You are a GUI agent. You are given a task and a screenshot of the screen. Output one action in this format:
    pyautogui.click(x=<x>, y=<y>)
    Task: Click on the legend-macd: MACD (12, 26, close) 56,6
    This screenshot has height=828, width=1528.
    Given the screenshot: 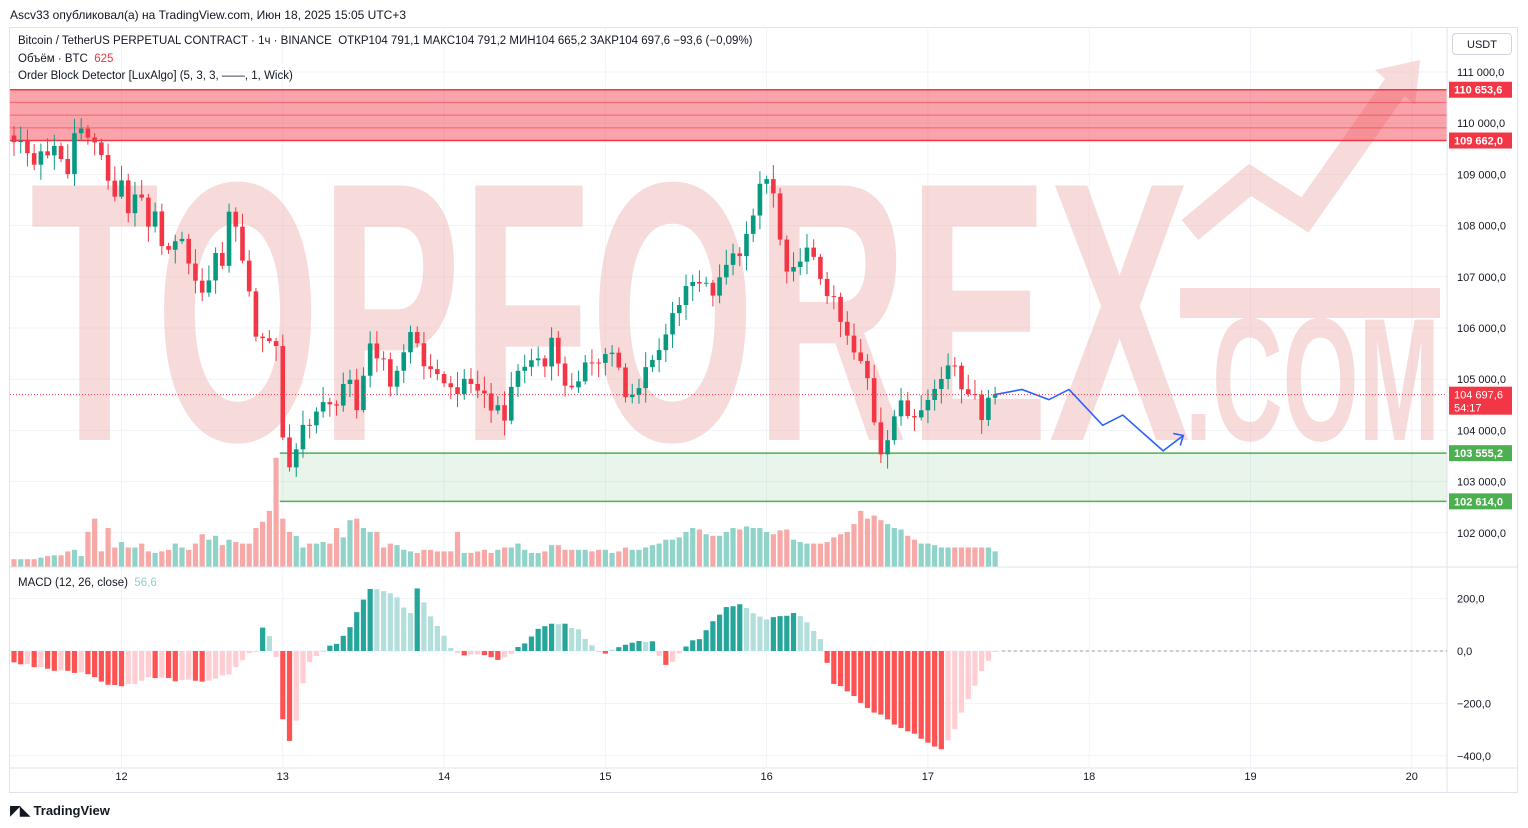 What is the action you would take?
    pyautogui.click(x=87, y=583)
    